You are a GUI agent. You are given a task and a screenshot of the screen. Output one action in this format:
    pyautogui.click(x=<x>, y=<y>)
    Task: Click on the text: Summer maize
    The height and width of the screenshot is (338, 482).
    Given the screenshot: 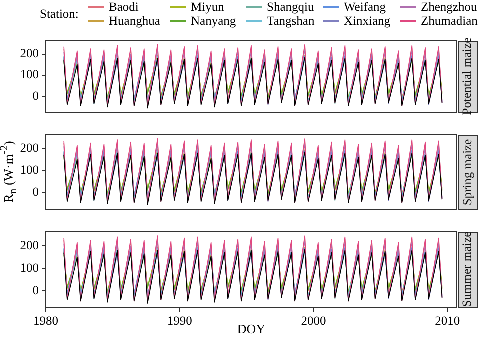 What is the action you would take?
    pyautogui.click(x=468, y=270)
    